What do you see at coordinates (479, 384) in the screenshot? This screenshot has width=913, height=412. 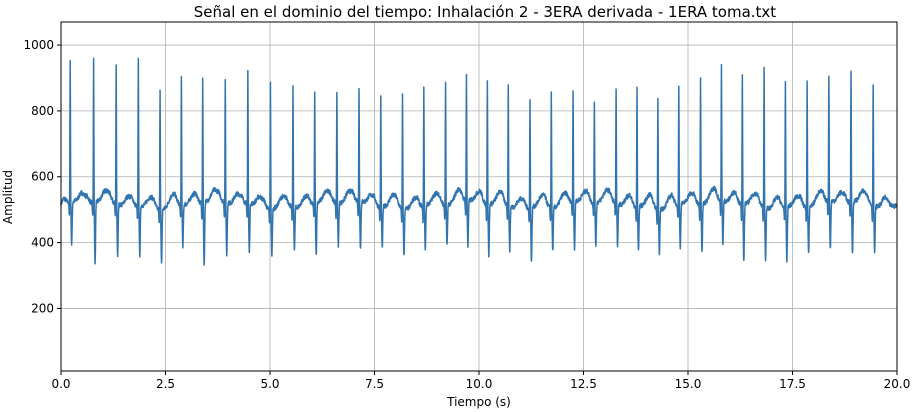 I see `x-tick-label: 10.0` at bounding box center [479, 384].